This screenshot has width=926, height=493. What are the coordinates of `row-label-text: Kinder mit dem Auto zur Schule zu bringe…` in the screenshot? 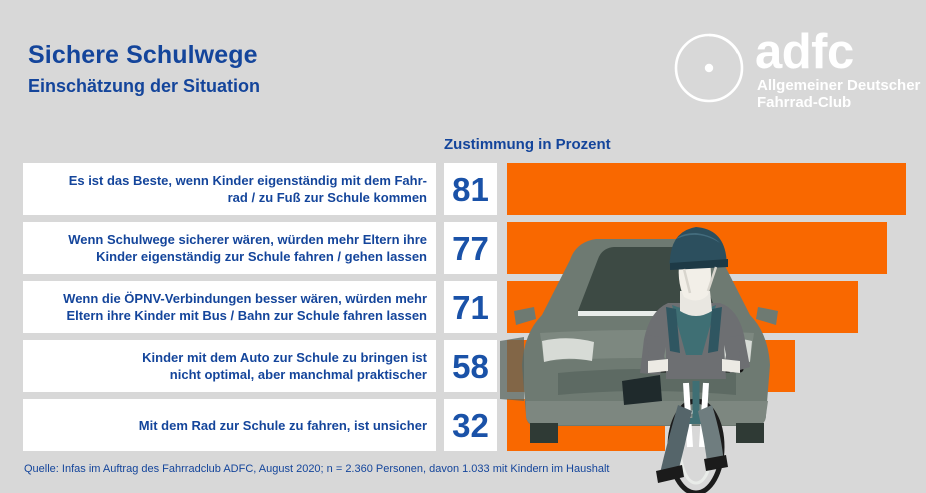 It's located at (284, 366).